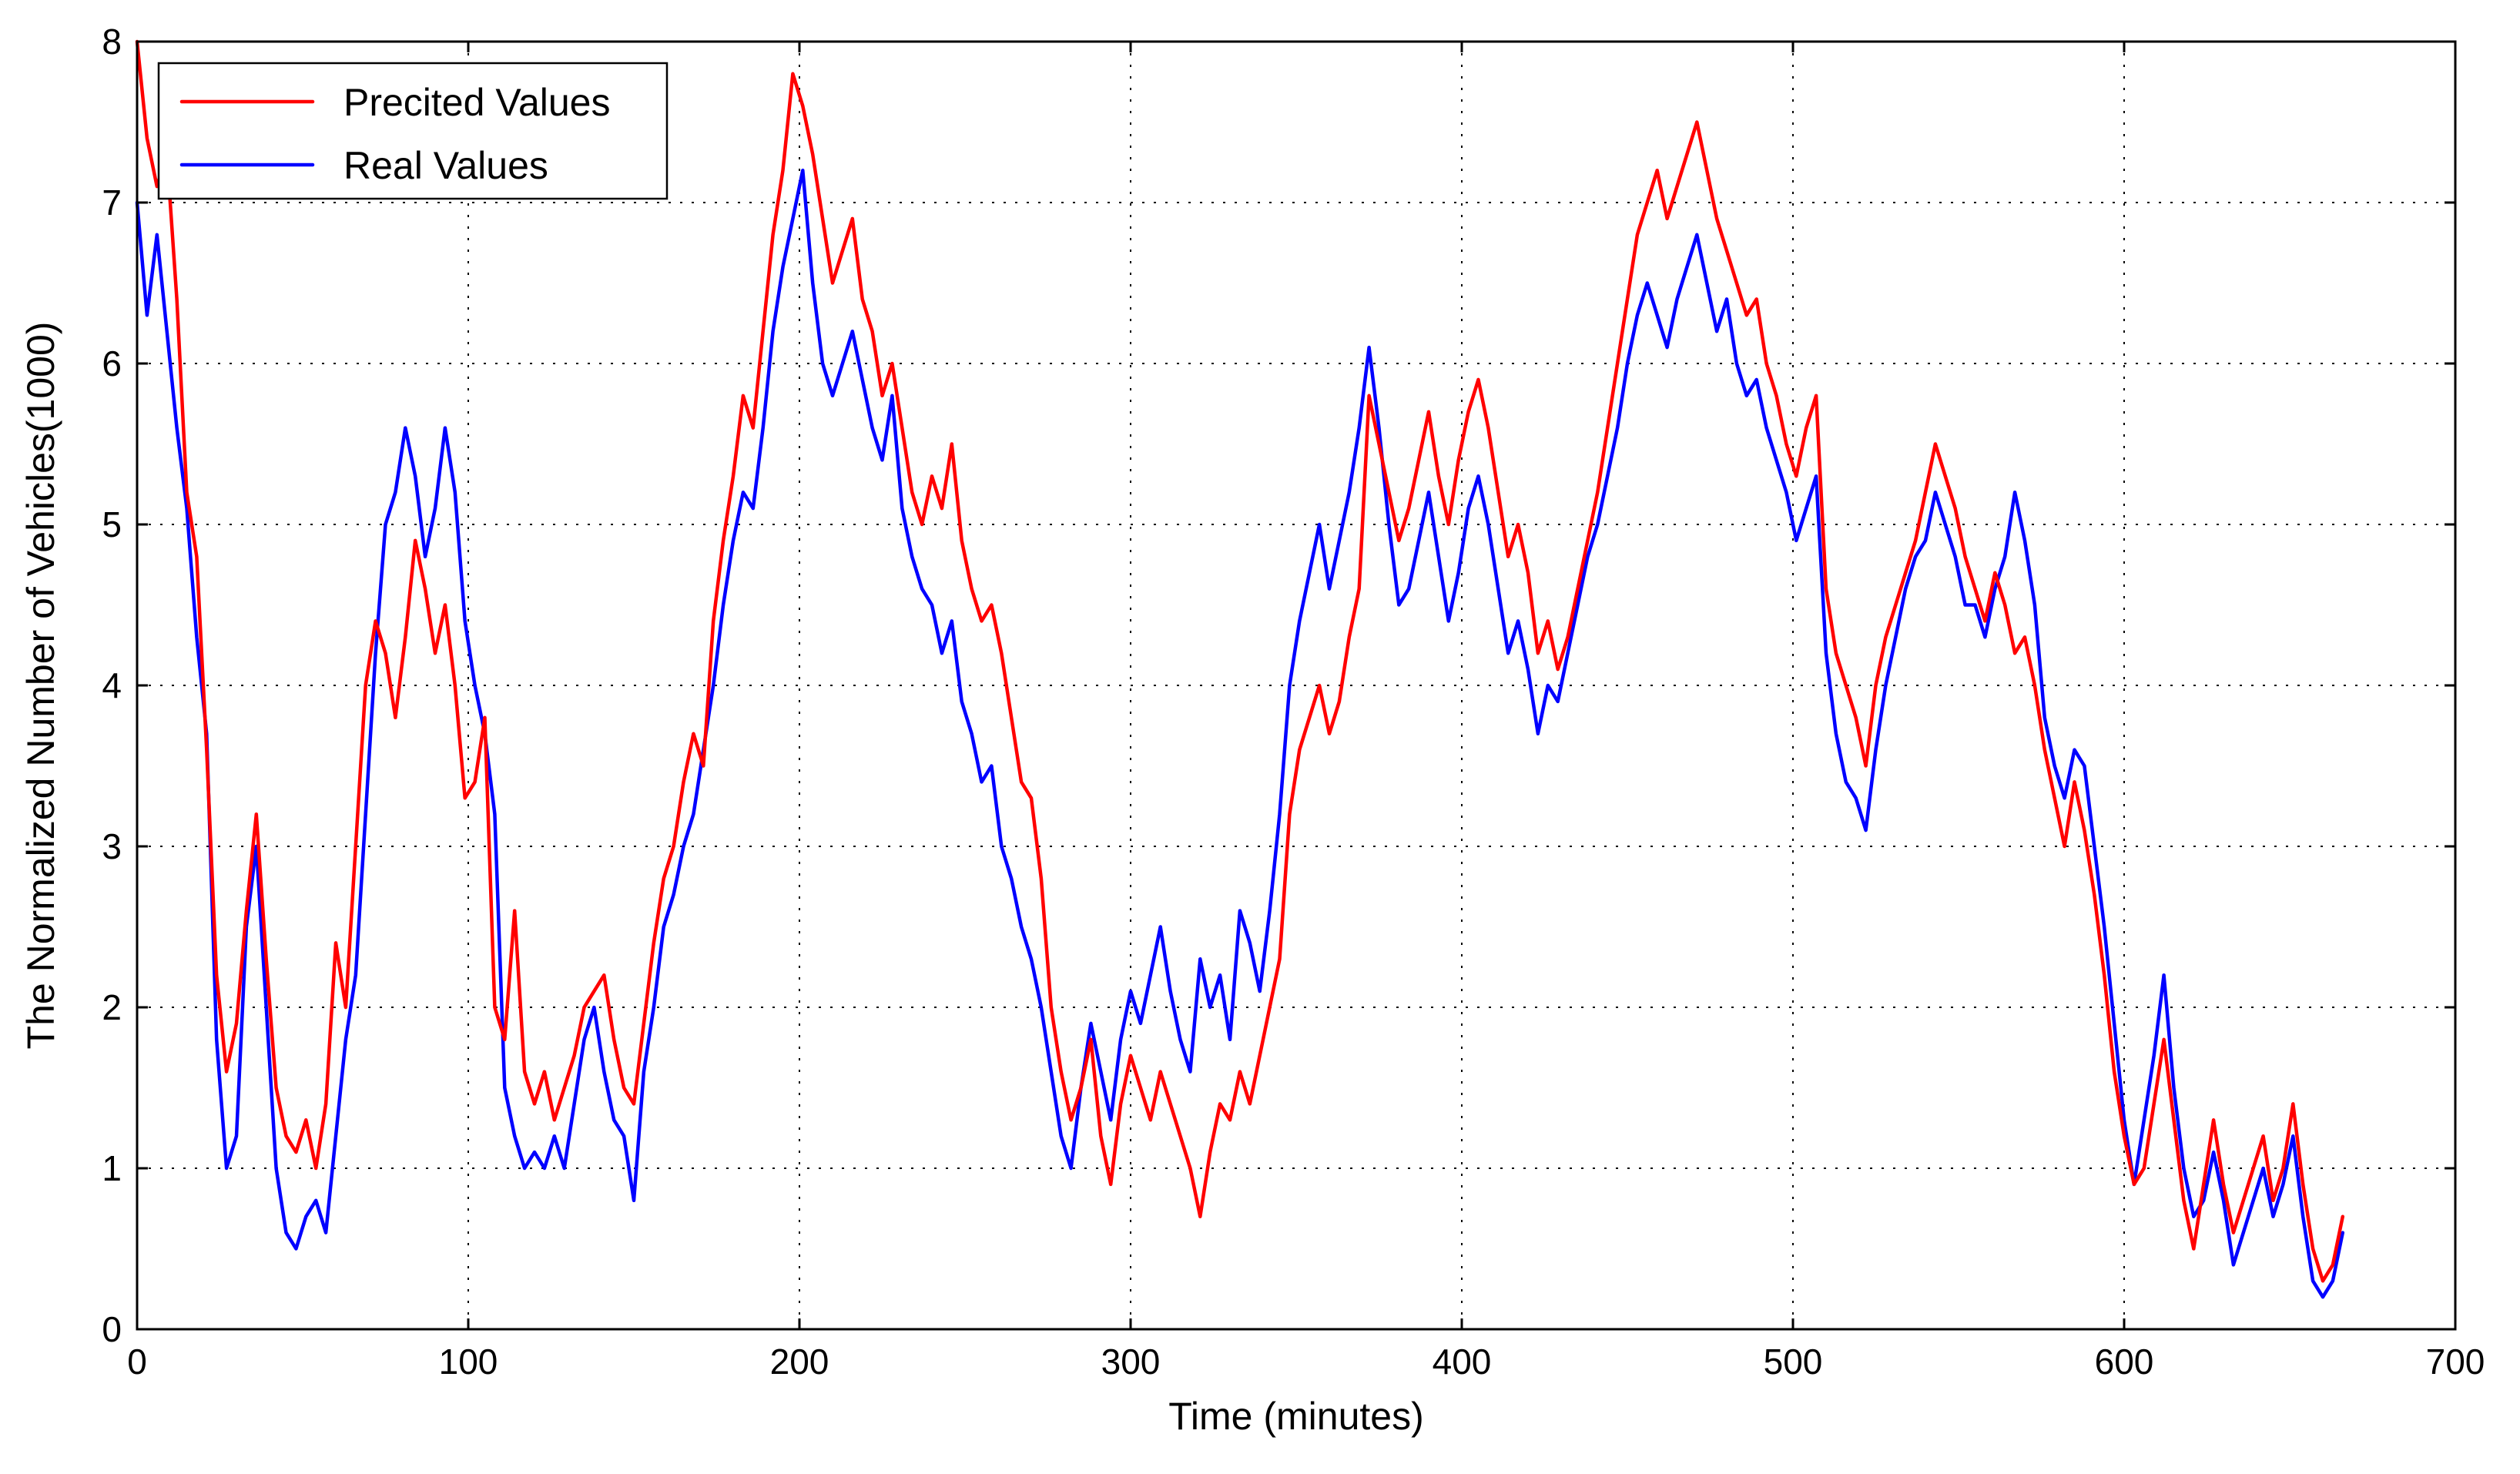  What do you see at coordinates (1131, 1362) in the screenshot?
I see `x-tick-label: 300` at bounding box center [1131, 1362].